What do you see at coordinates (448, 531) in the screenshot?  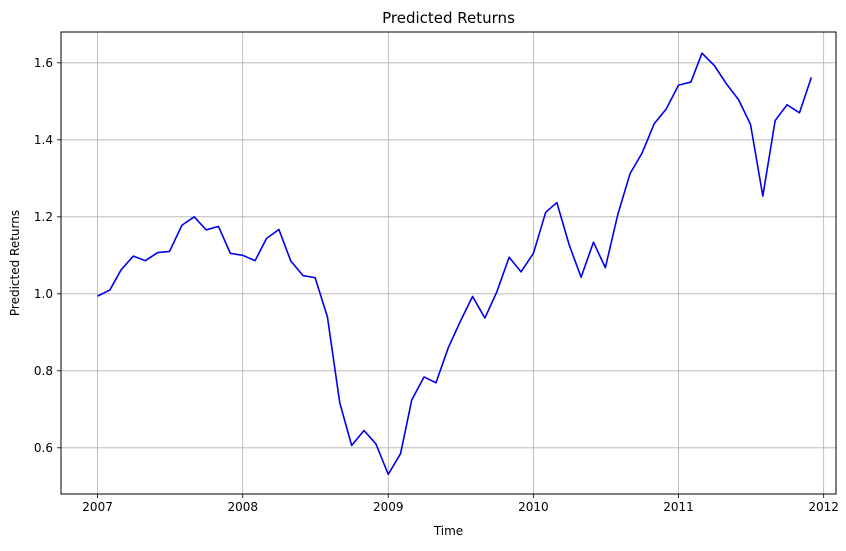 I see `x-axis-label: Time` at bounding box center [448, 531].